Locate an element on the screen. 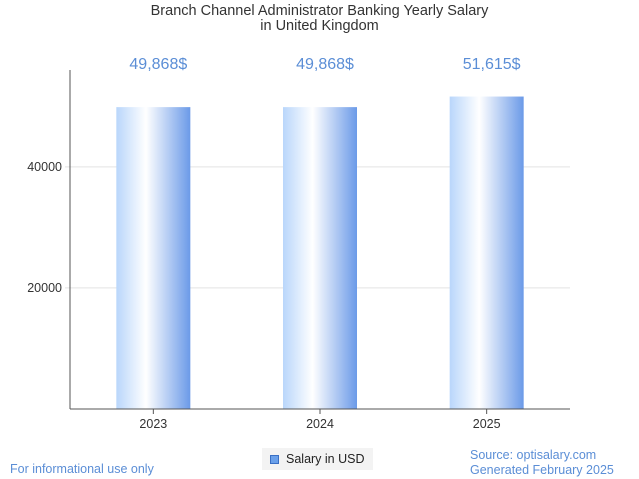 This screenshot has height=479, width=639. x-tick-label: 2024 is located at coordinates (320, 424).